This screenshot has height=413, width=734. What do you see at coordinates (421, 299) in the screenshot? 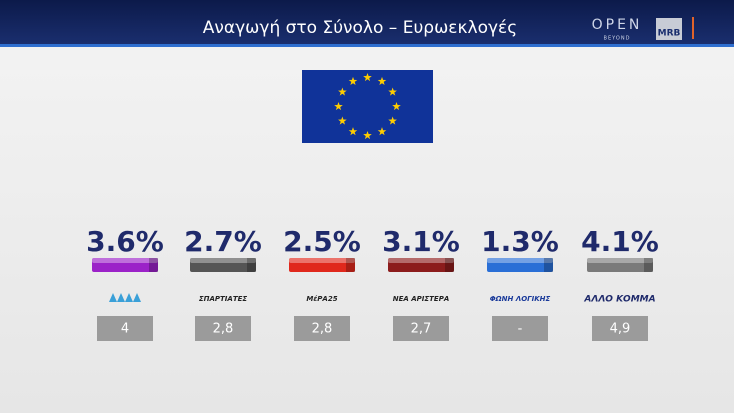
I see `party-logo: ΝΕΑ ΑΡΙΣΤΕΡΑ` at bounding box center [421, 299].